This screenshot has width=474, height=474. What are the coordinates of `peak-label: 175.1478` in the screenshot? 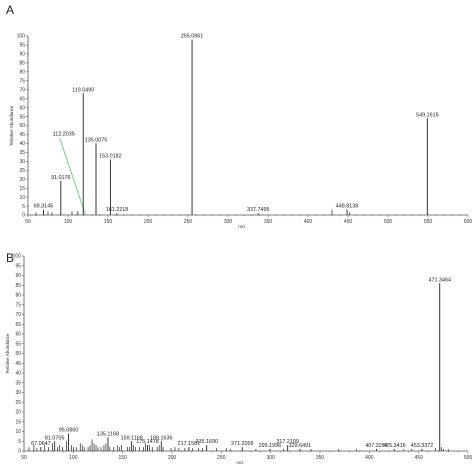 It's located at (147, 442).